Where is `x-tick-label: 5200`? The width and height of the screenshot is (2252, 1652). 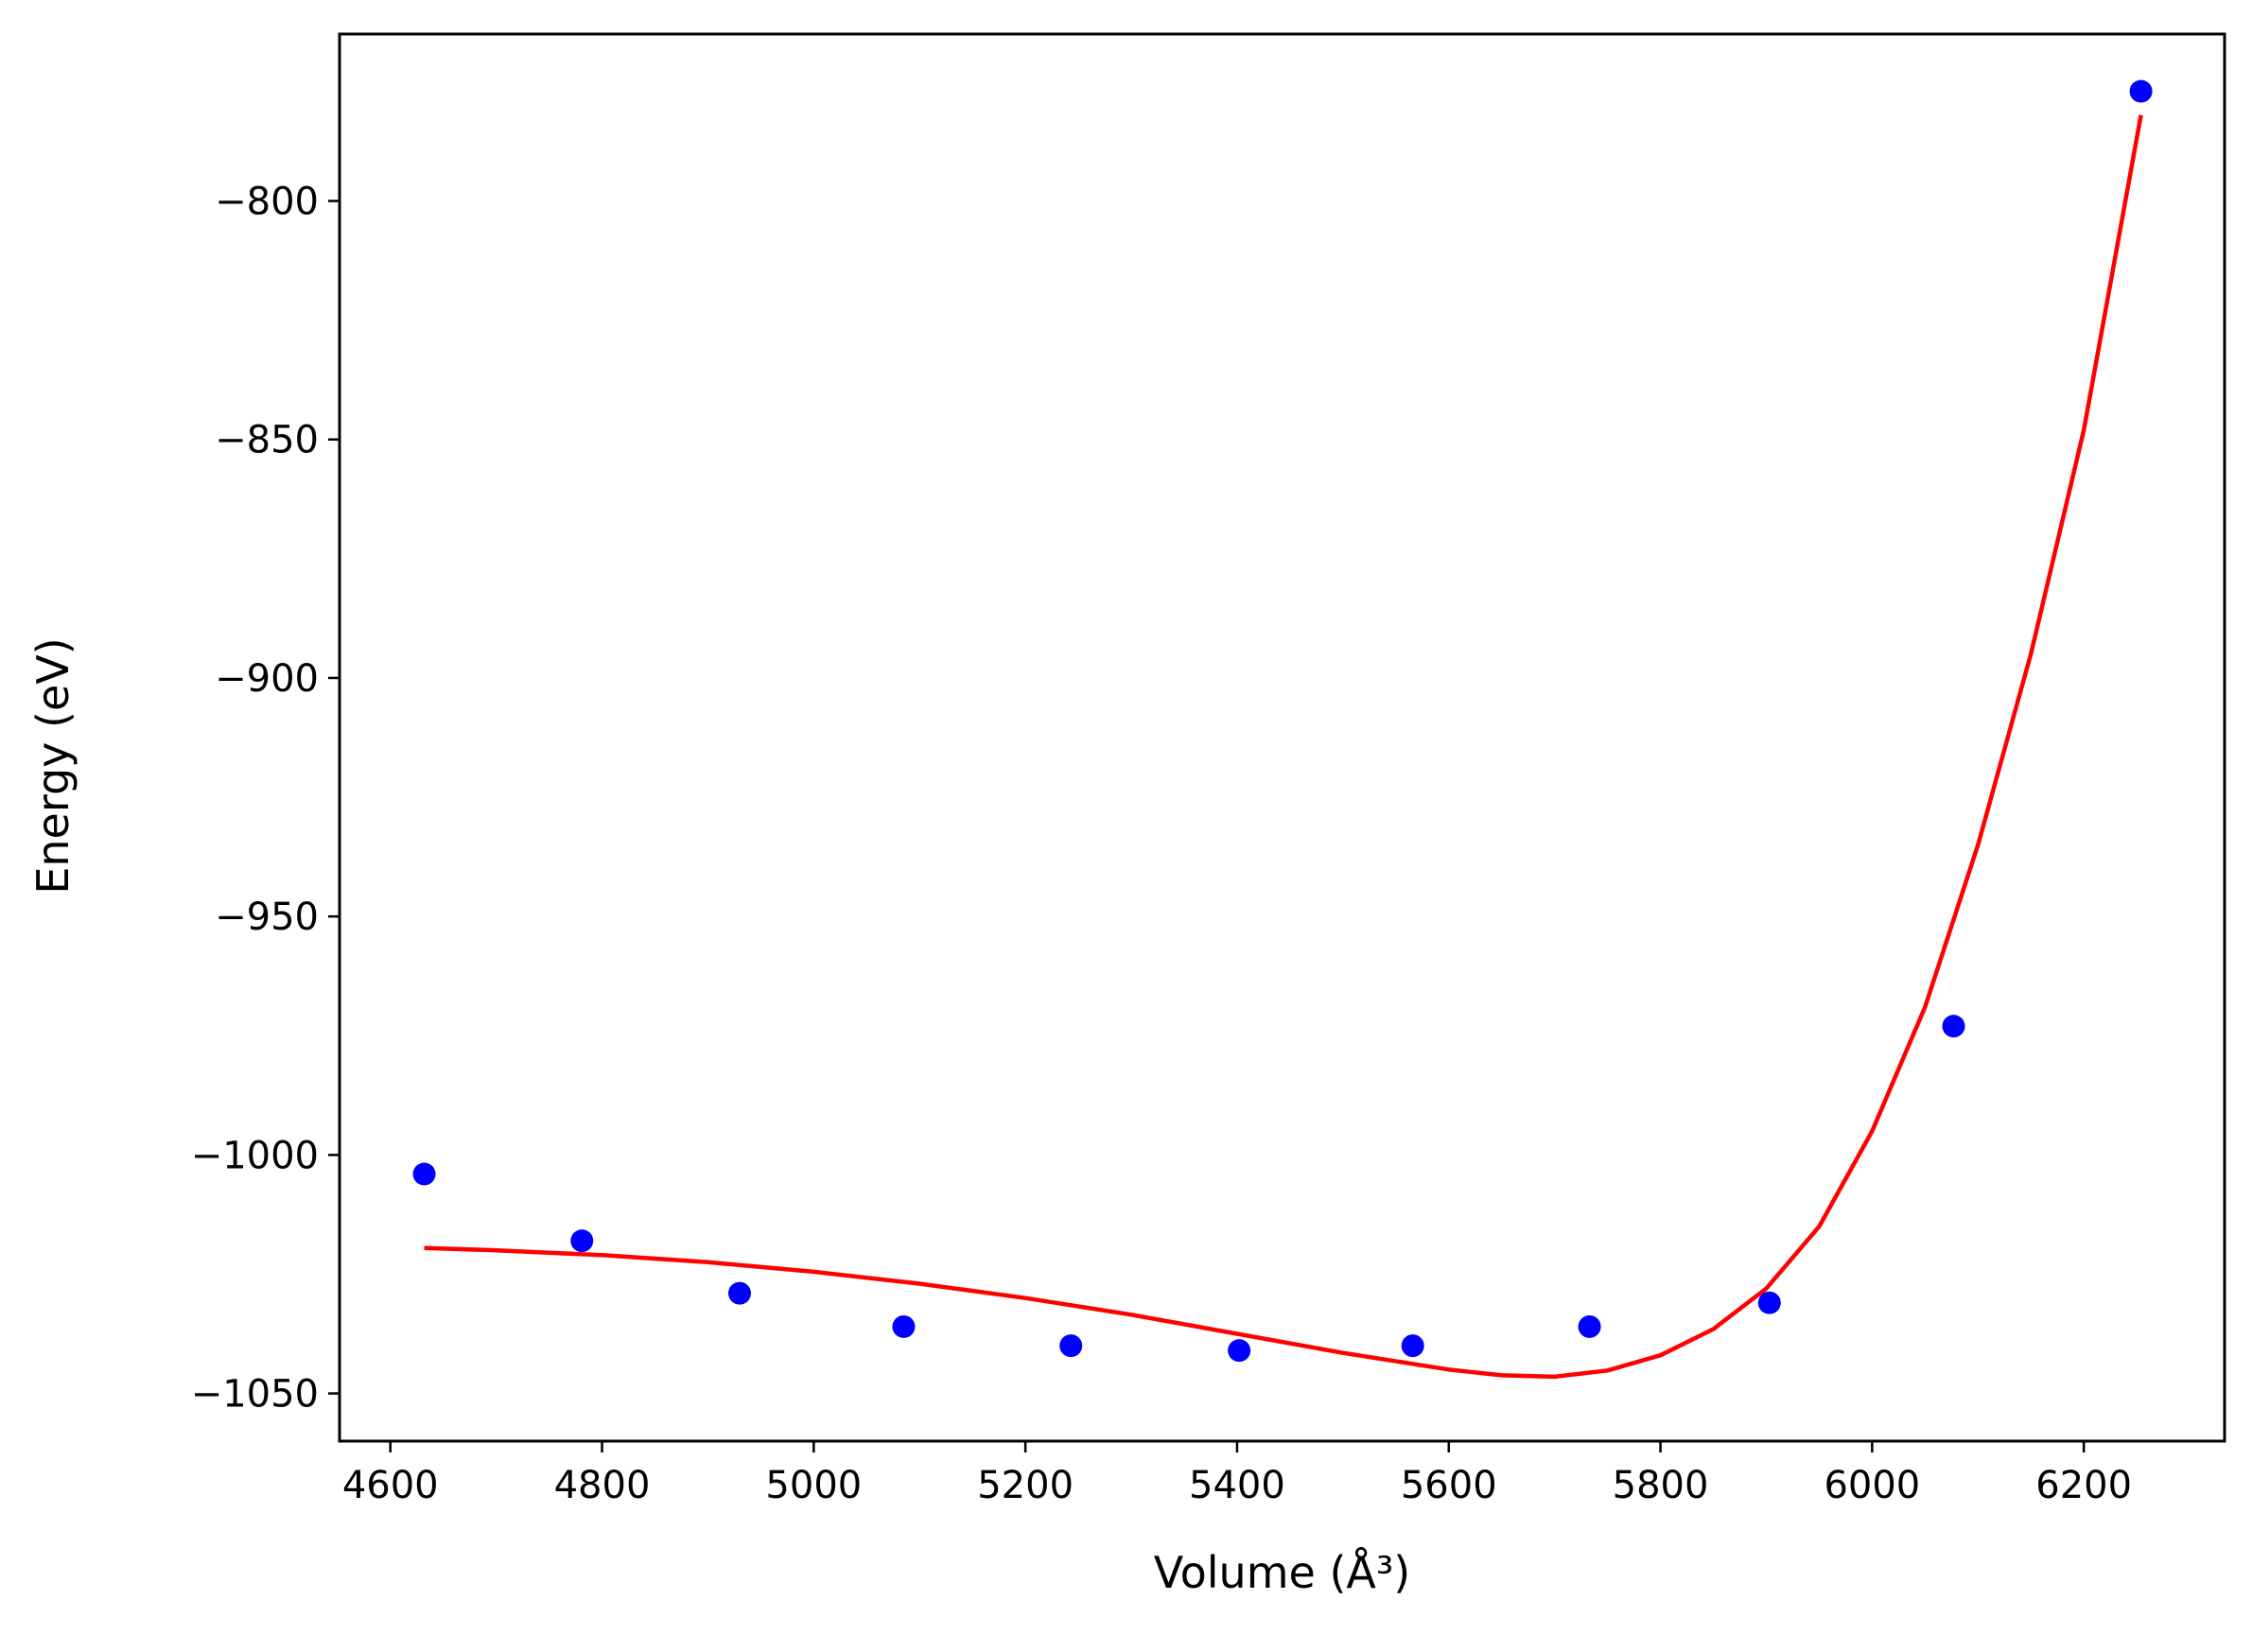
x-tick-label: 5200 is located at coordinates (1025, 1486).